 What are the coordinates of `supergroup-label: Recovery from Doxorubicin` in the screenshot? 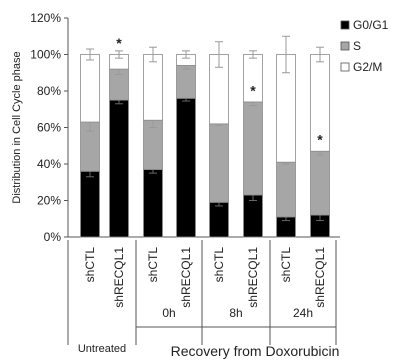 It's located at (255, 351).